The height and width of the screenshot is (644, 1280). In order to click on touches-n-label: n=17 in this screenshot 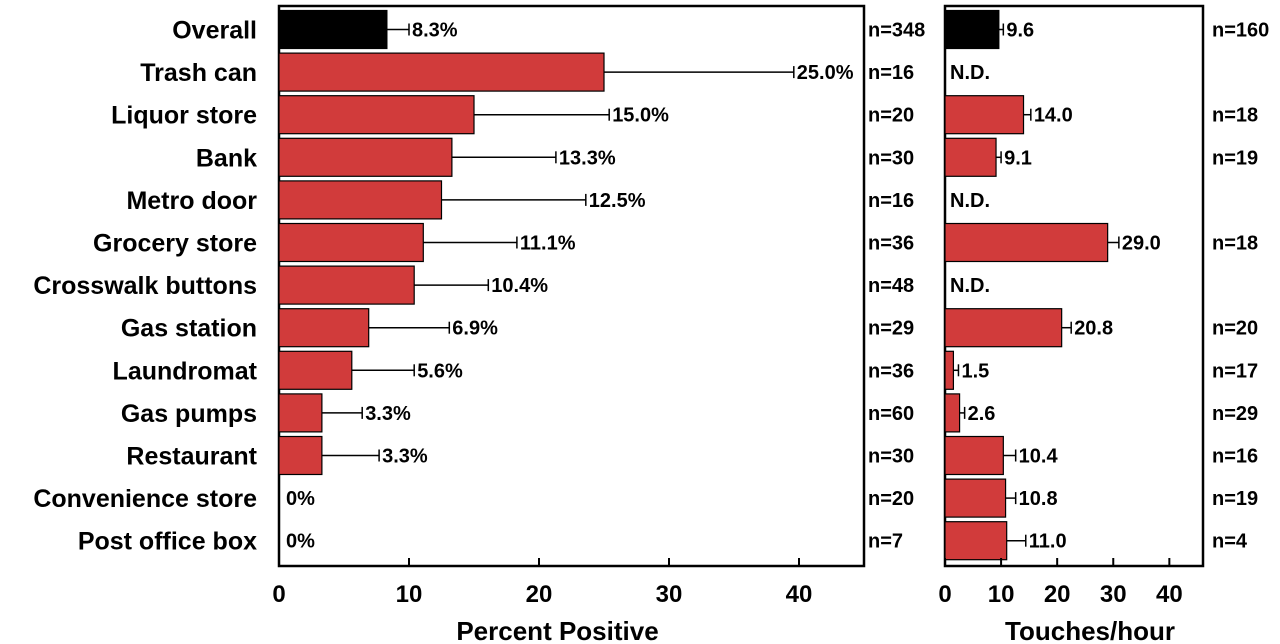, I will do `click(1235, 371)`.